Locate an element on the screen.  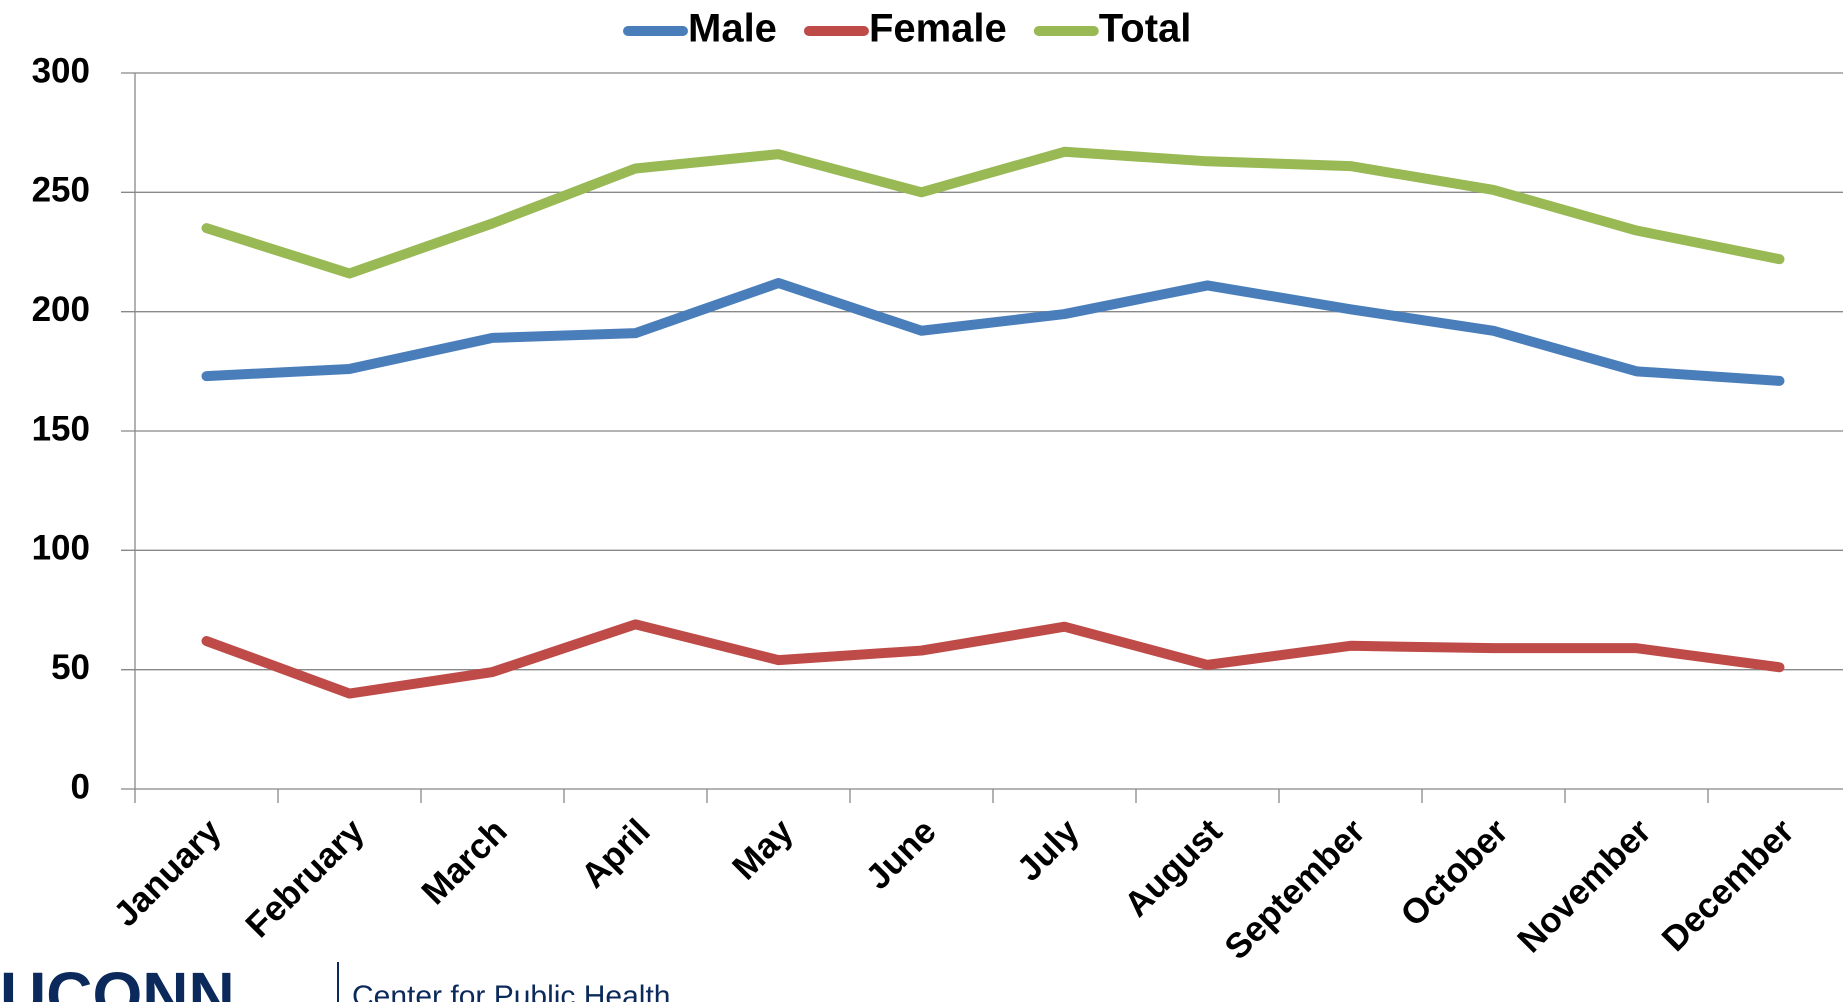
x-tick-label: August is located at coordinates (1173, 867).